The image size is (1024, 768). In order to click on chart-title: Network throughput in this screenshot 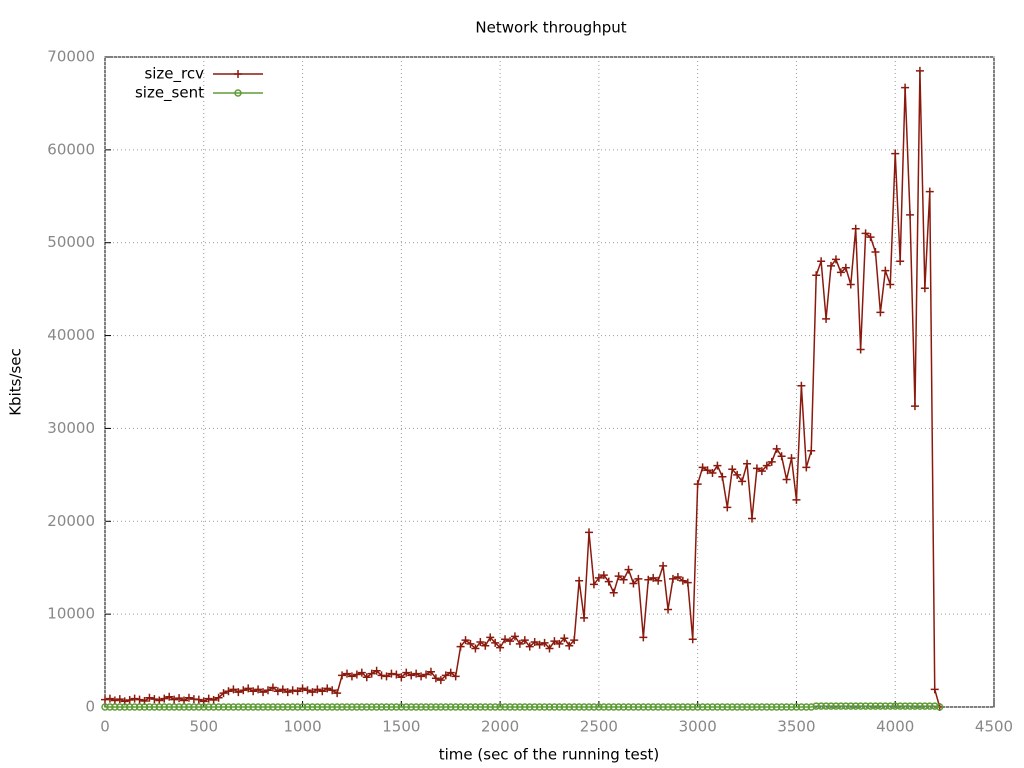, I will do `click(550, 28)`.